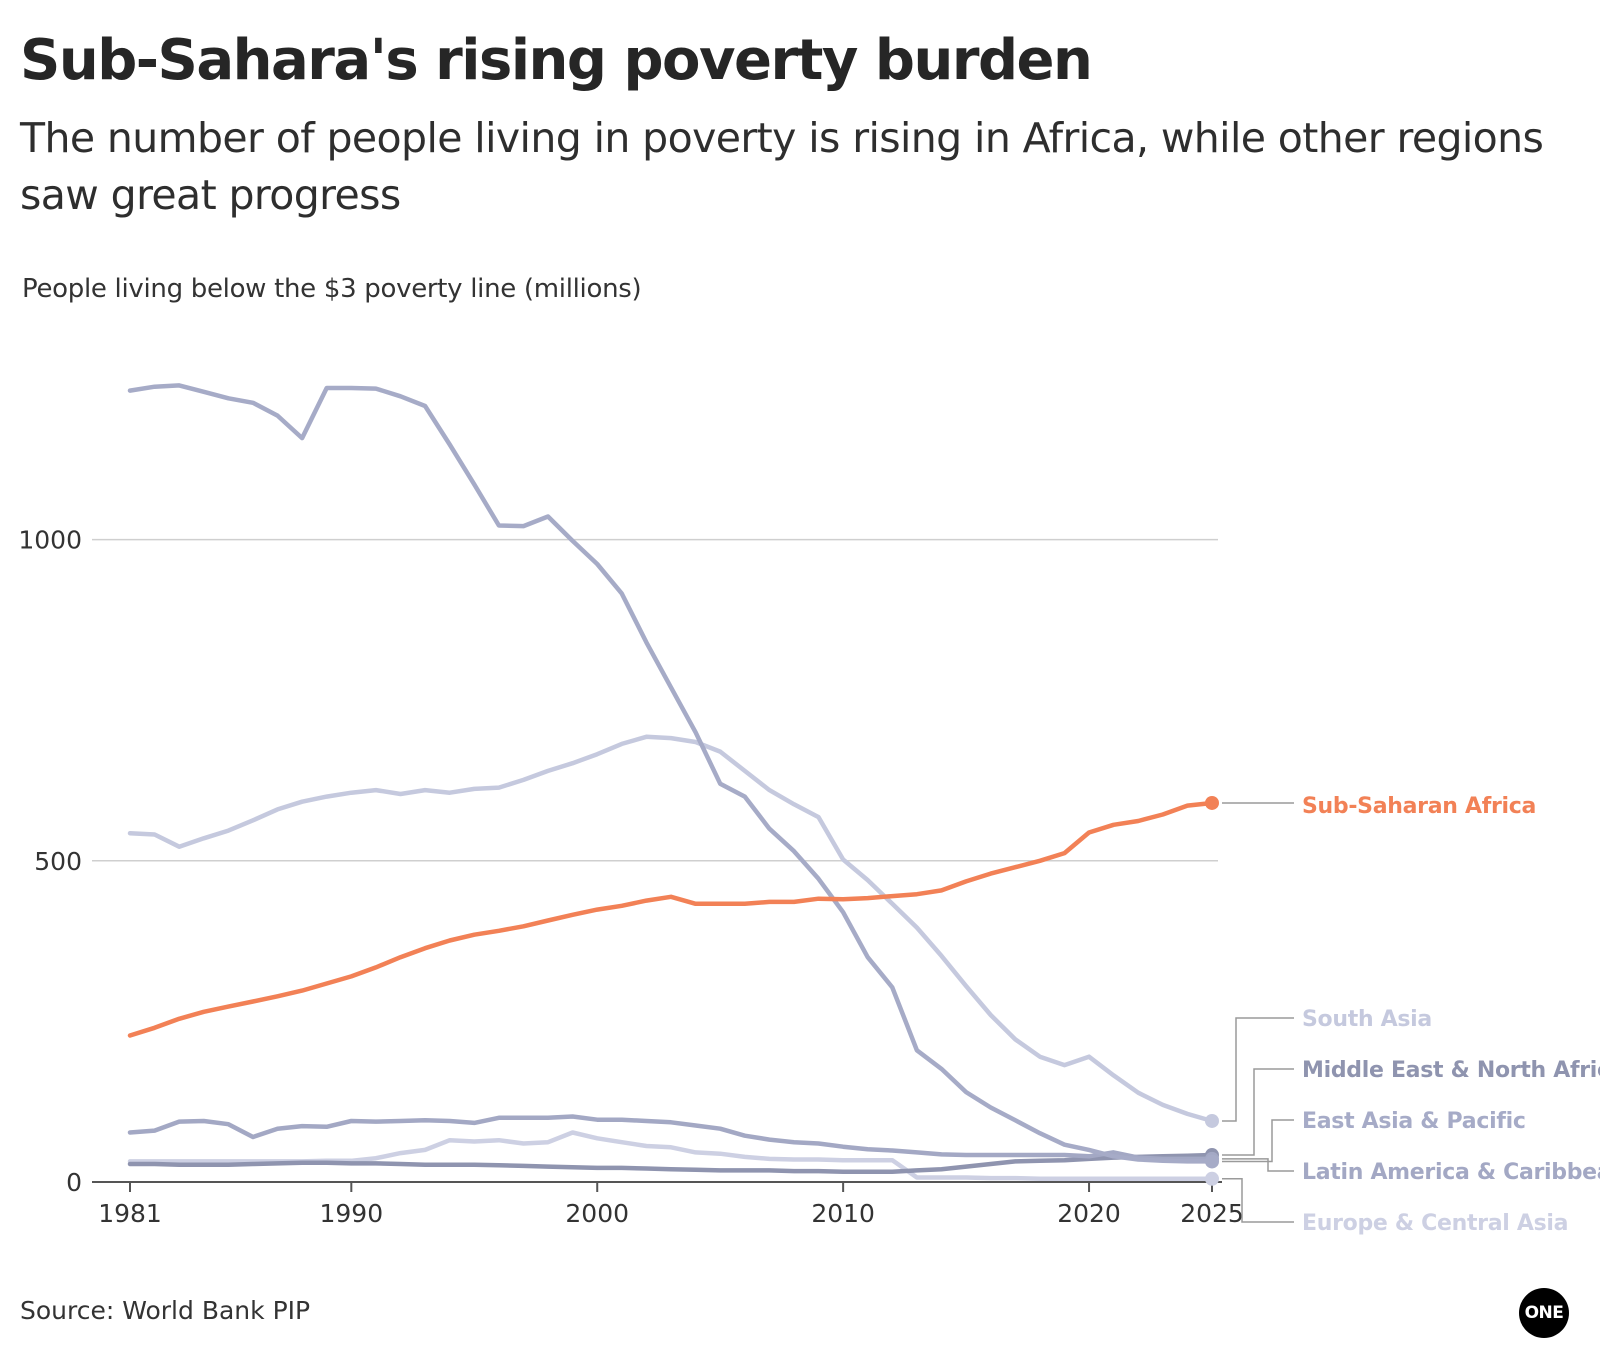  What do you see at coordinates (1451, 1172) in the screenshot?
I see `series-label-latin-america-caribbean: Latin America & Caribbean` at bounding box center [1451, 1172].